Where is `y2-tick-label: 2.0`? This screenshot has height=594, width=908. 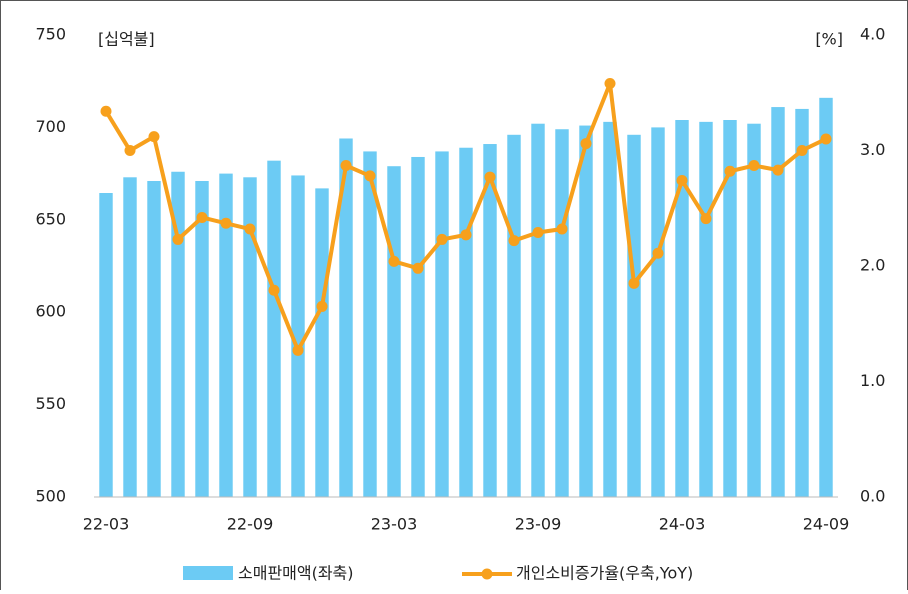 y2-tick-label: 2.0 is located at coordinates (872, 265).